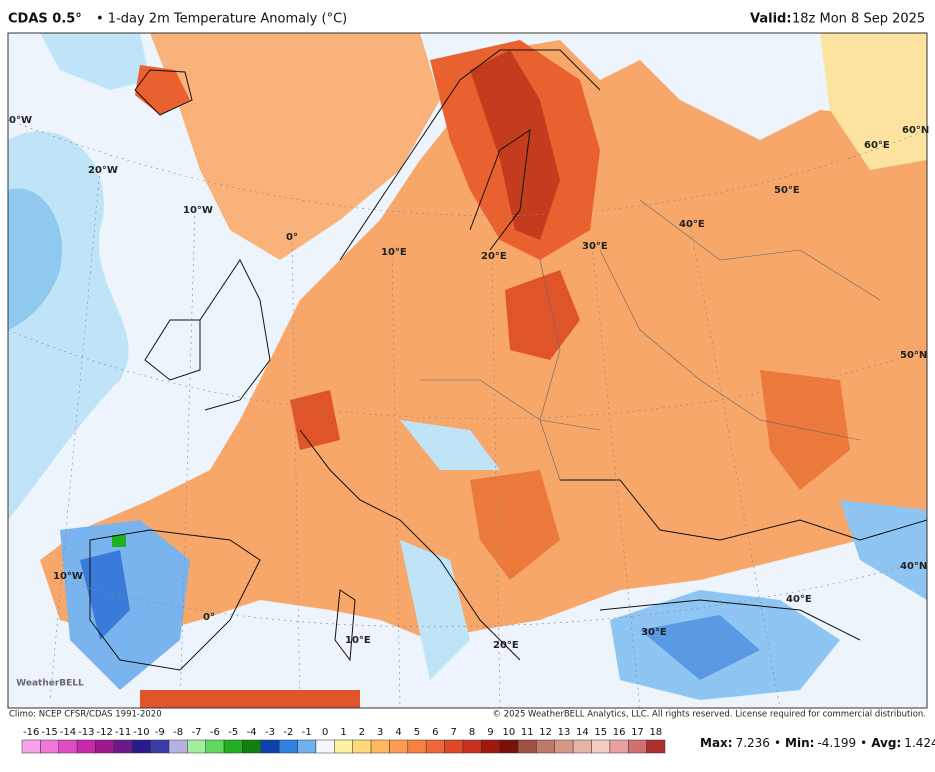 The image size is (935, 772). What do you see at coordinates (527, 732) in the screenshot?
I see `colorbar-label: 11` at bounding box center [527, 732].